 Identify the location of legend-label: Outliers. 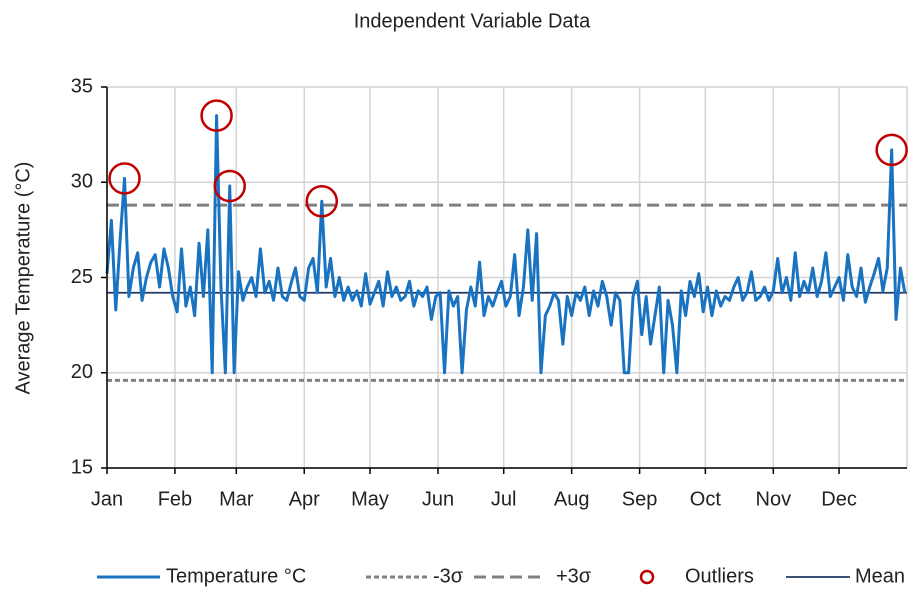
(719, 576).